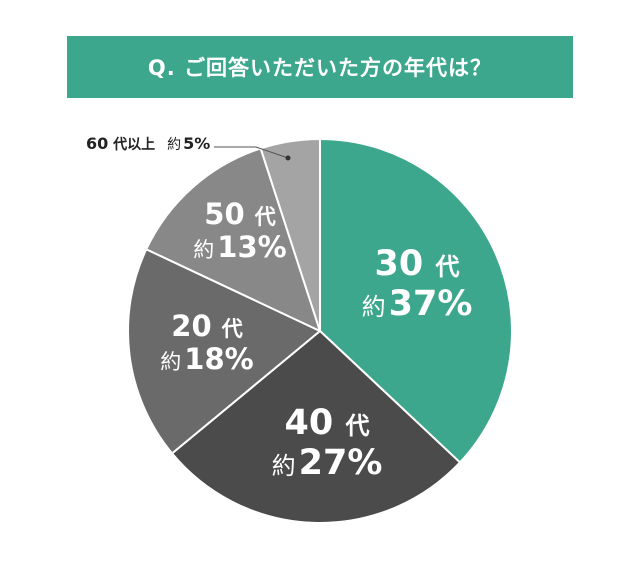  I want to click on label-50s-kanji: 代, so click(265, 217).